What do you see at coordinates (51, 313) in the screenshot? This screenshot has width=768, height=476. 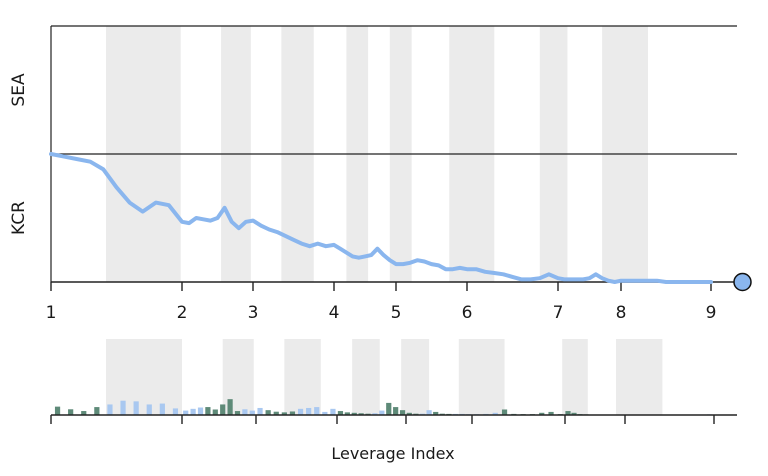 I see `top-x-tick-label: 1` at bounding box center [51, 313].